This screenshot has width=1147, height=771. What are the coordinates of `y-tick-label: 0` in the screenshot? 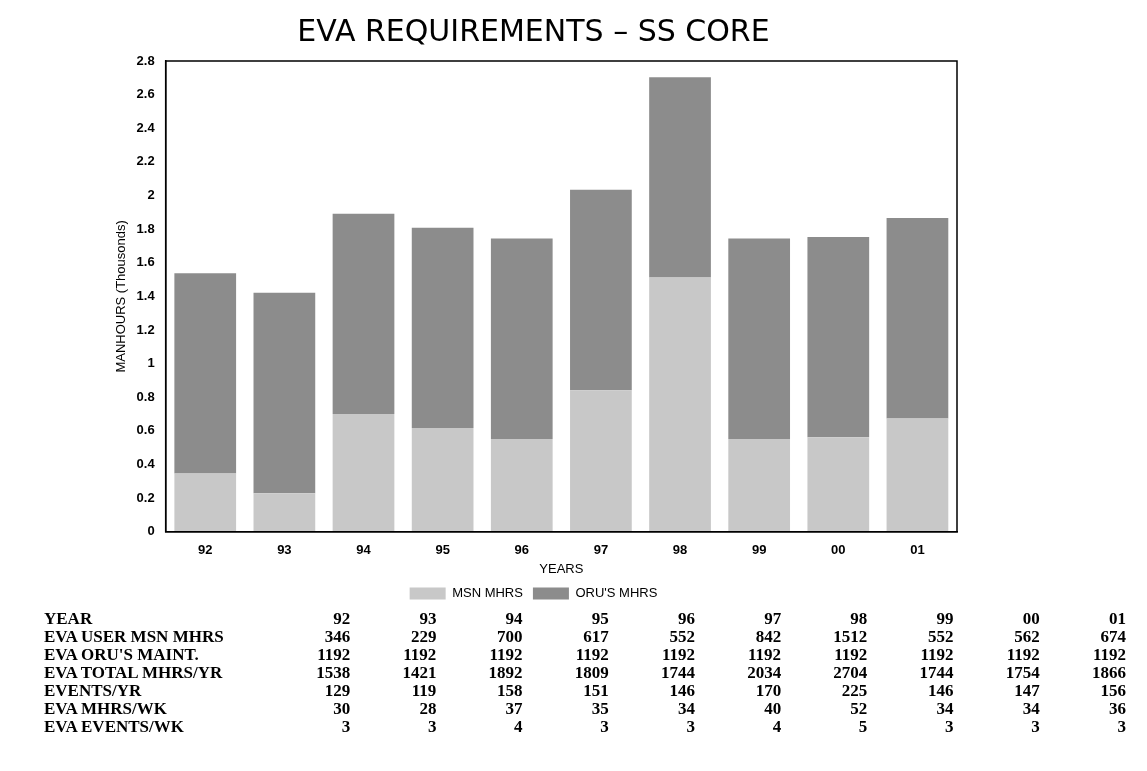 It's located at (151, 531).